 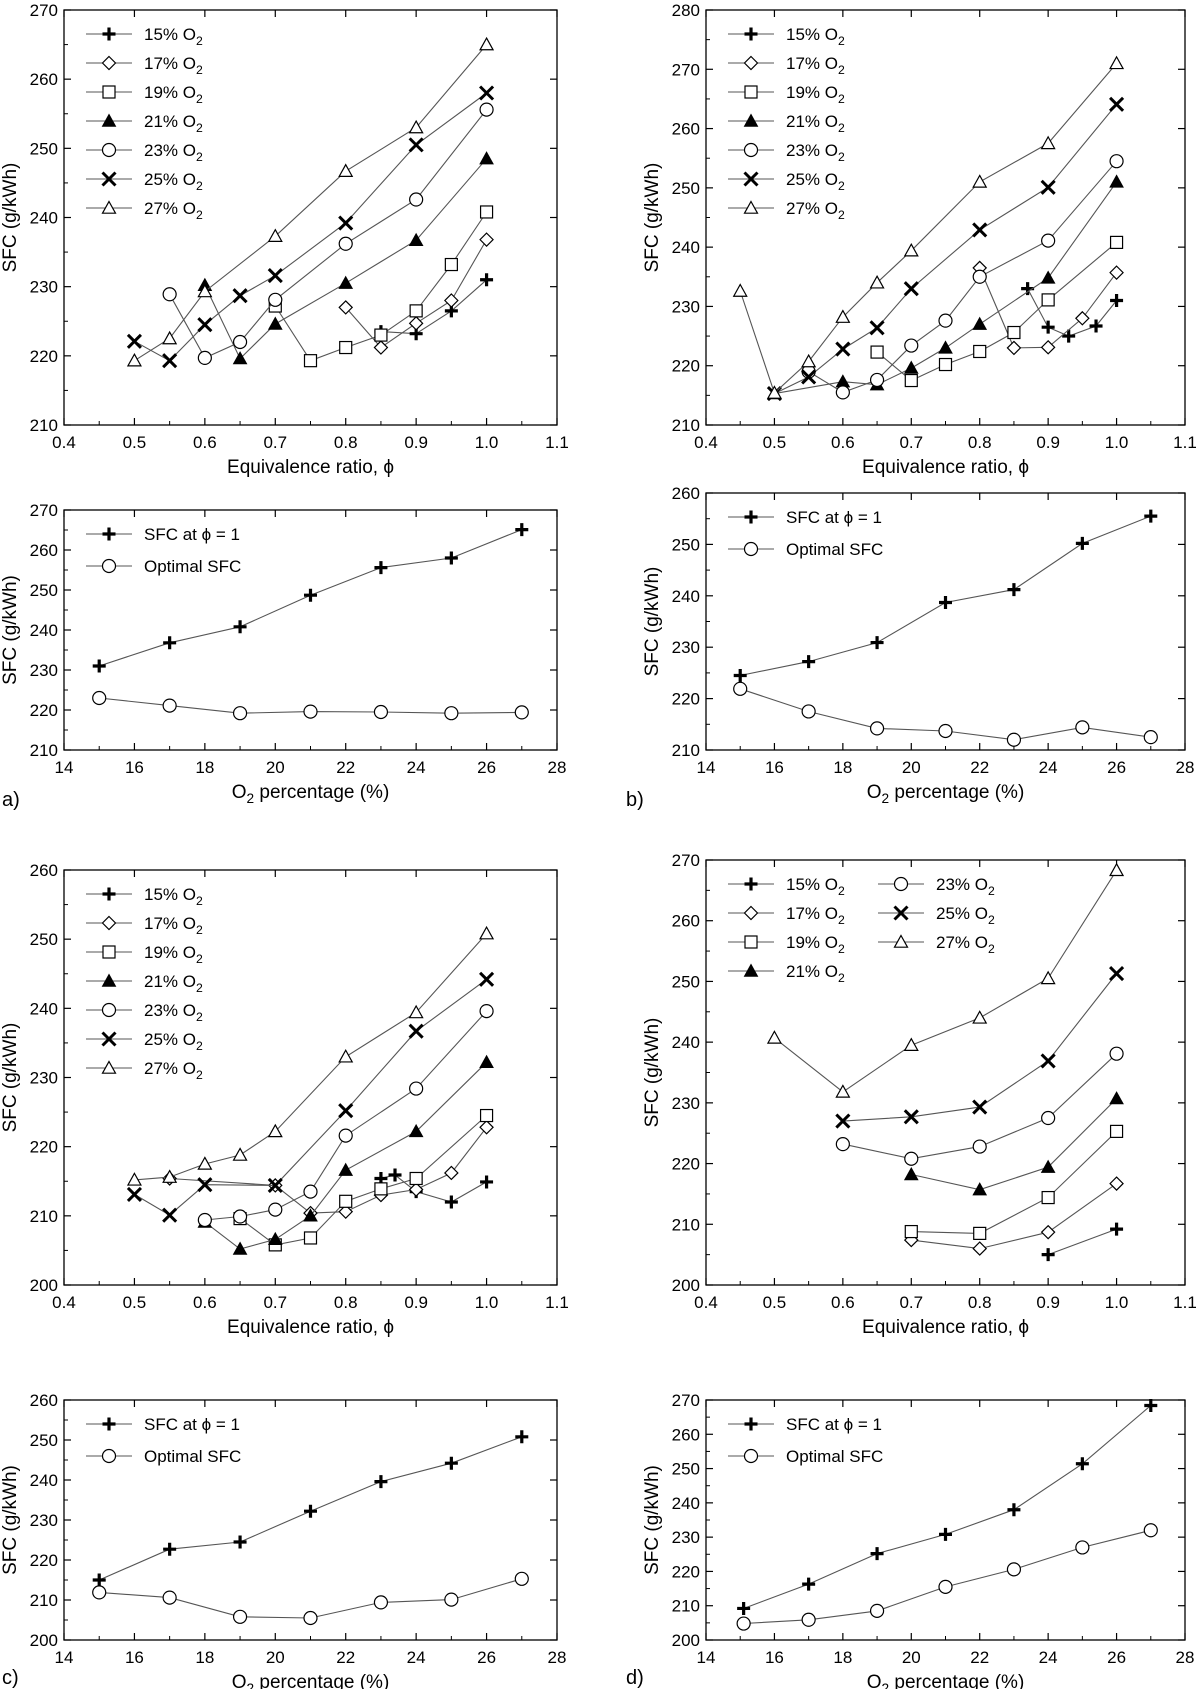 What do you see at coordinates (44, 630) in the screenshot?
I see `y-tick-label: 240` at bounding box center [44, 630].